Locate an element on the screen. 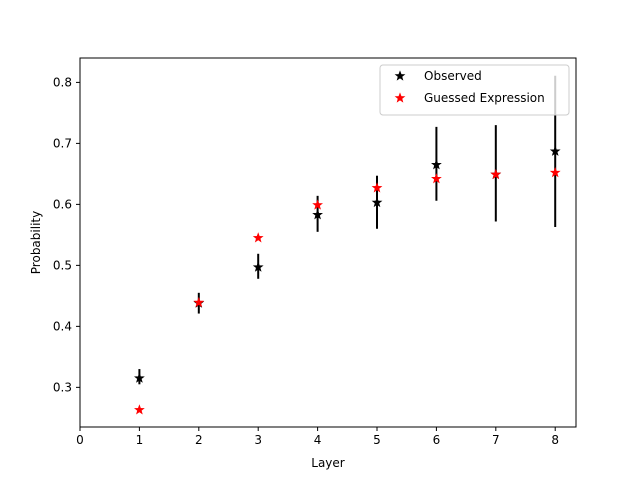 The width and height of the screenshot is (640, 480). y-tick-label: 0.5 is located at coordinates (62, 265).